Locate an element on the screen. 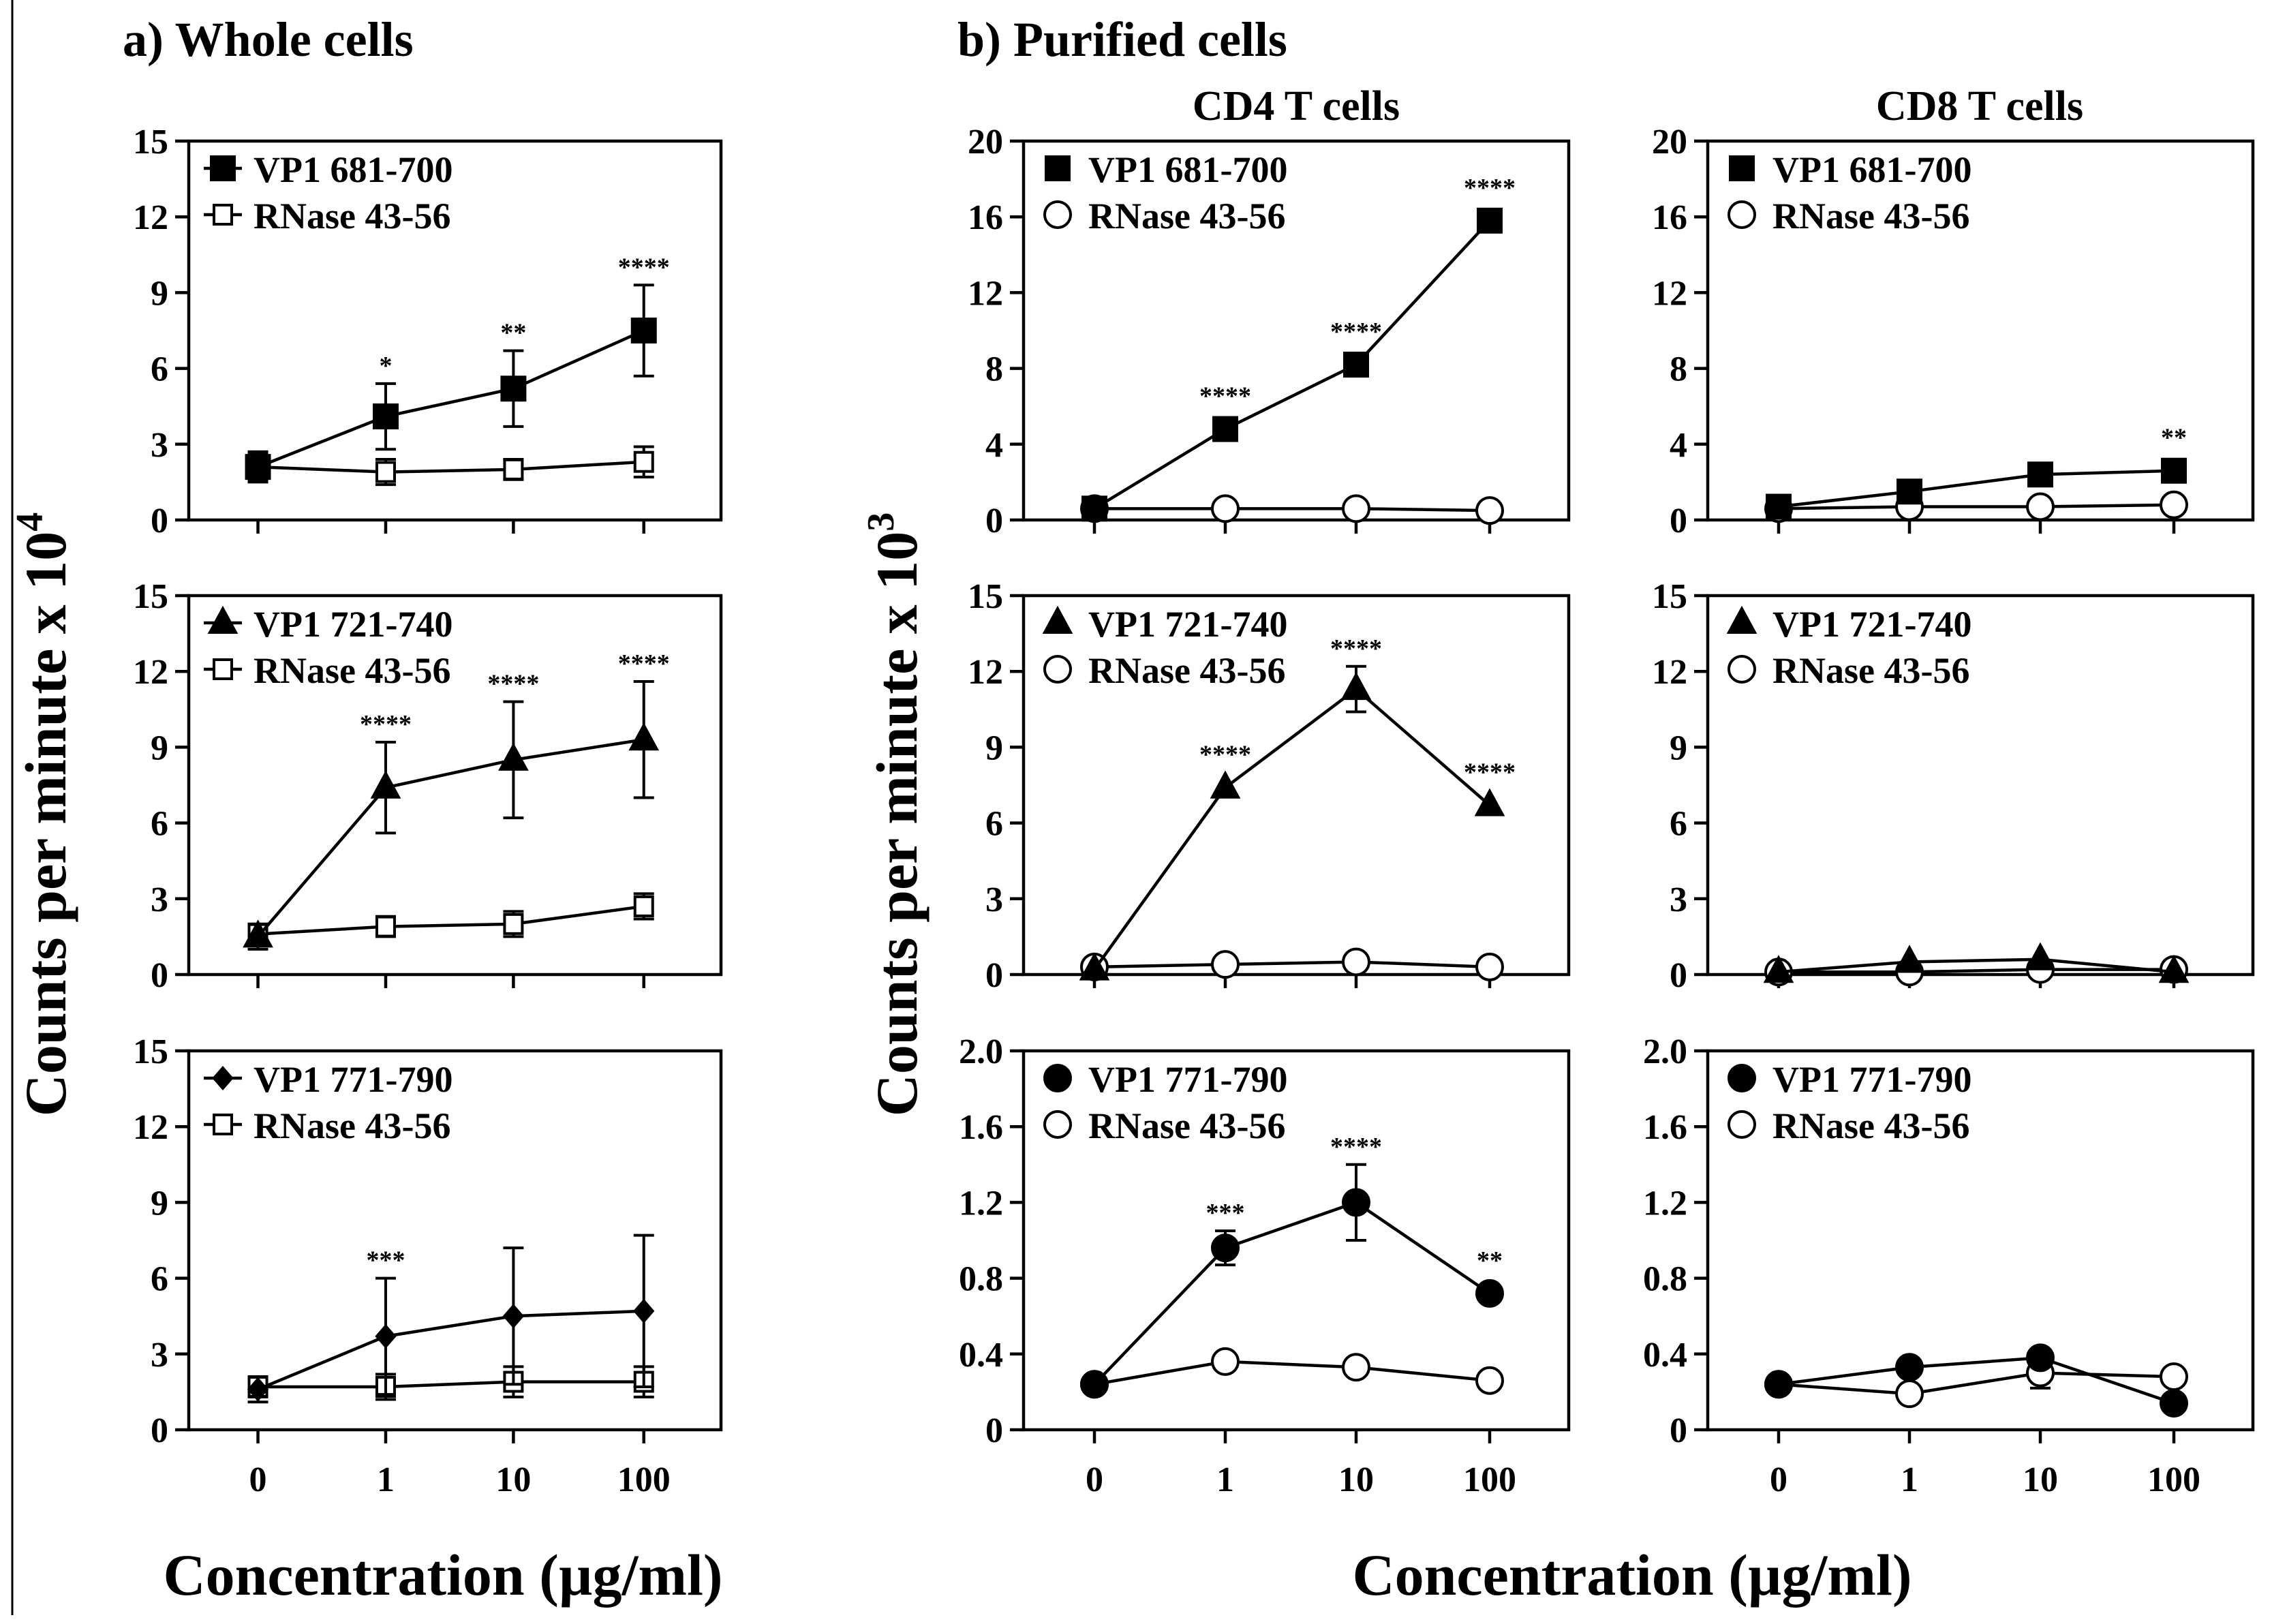  significance-label: *** is located at coordinates (386, 1260).